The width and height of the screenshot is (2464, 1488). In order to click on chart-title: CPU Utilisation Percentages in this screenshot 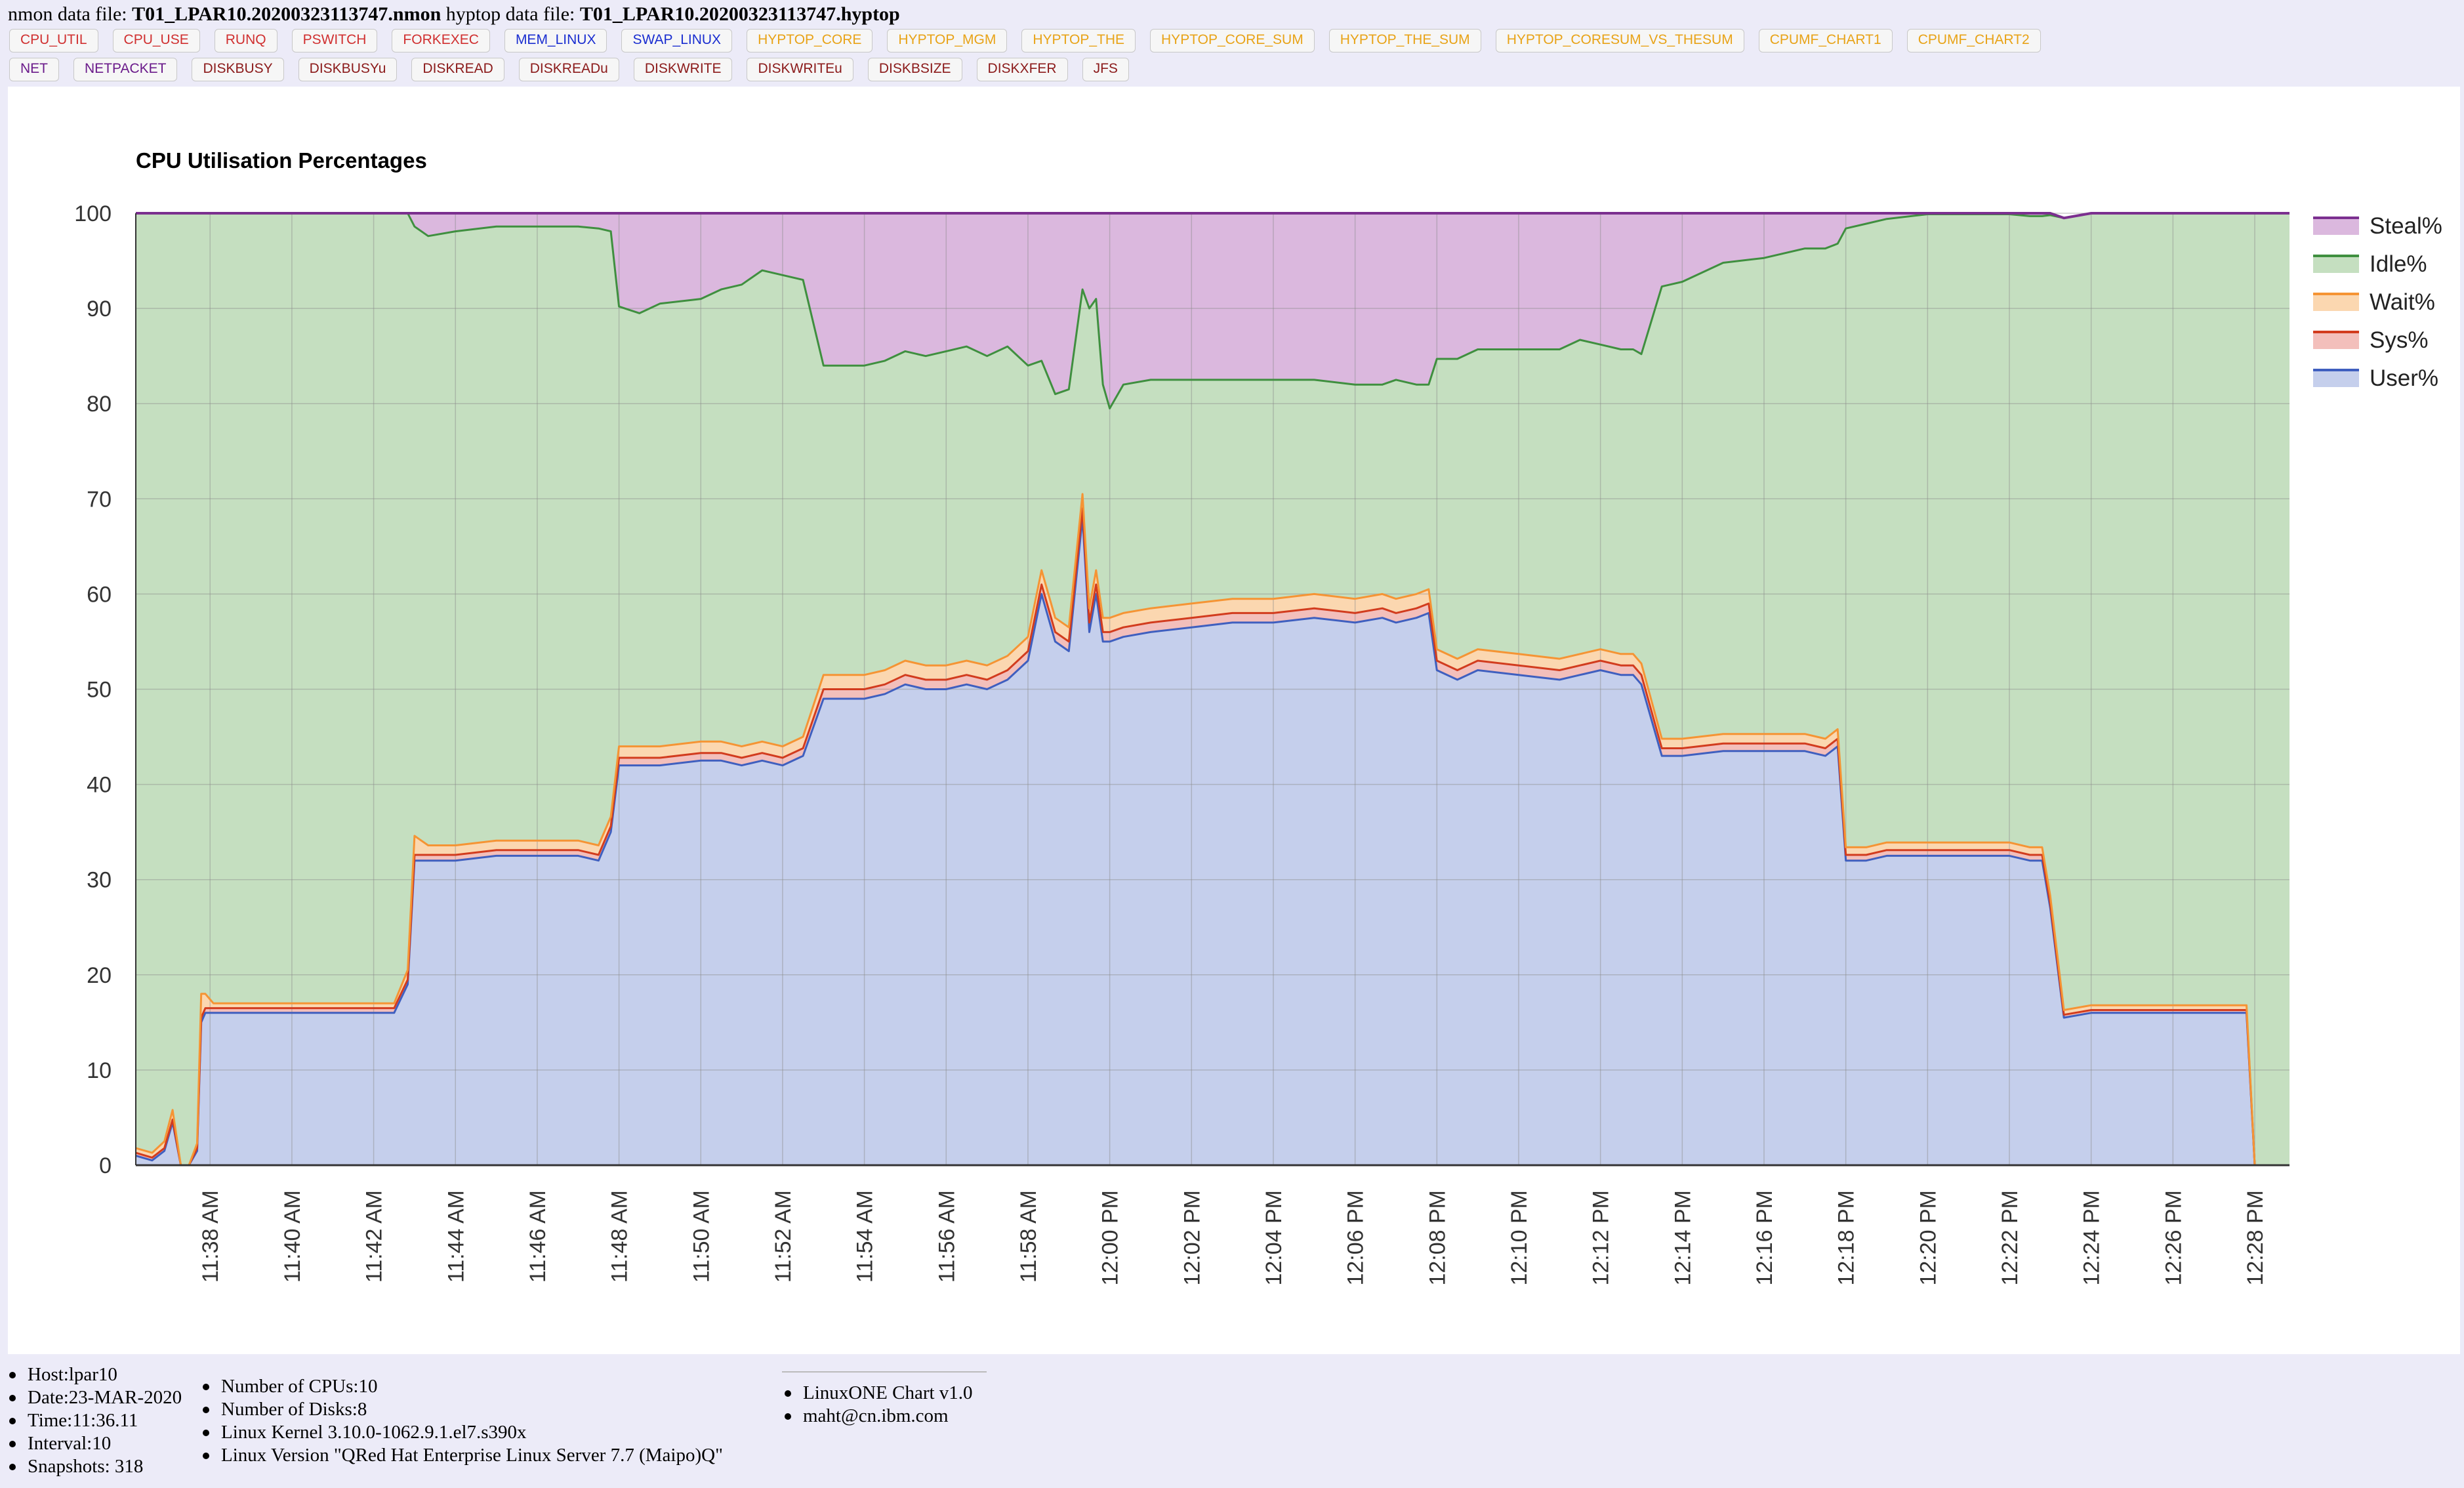, I will do `click(281, 160)`.